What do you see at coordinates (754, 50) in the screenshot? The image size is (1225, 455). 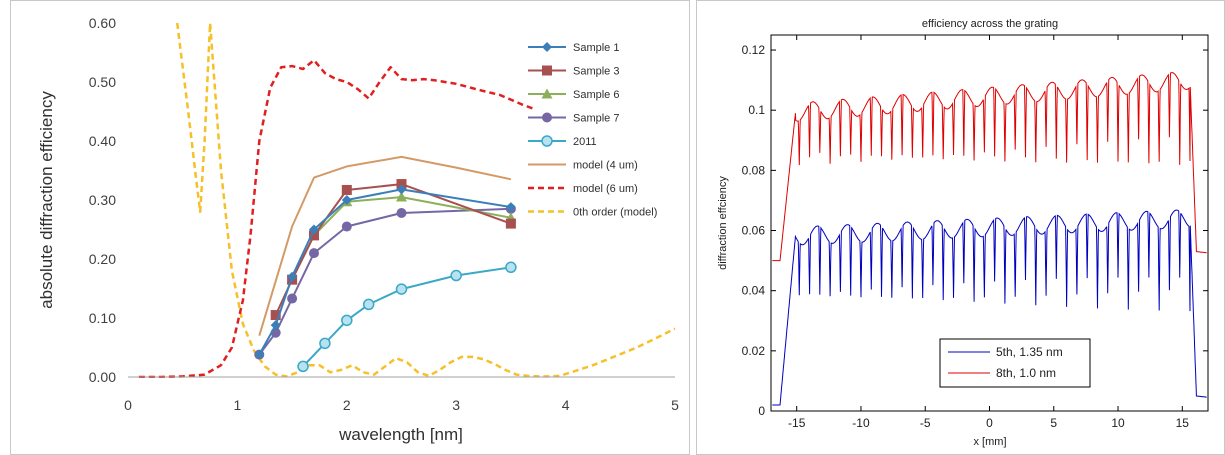 I see `right-y-tick-label: 0.12` at bounding box center [754, 50].